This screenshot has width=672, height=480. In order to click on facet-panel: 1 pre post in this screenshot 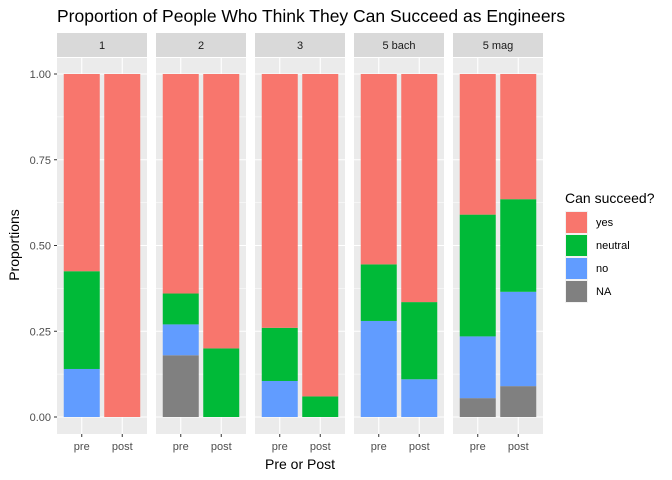, I will do `click(102, 243)`.